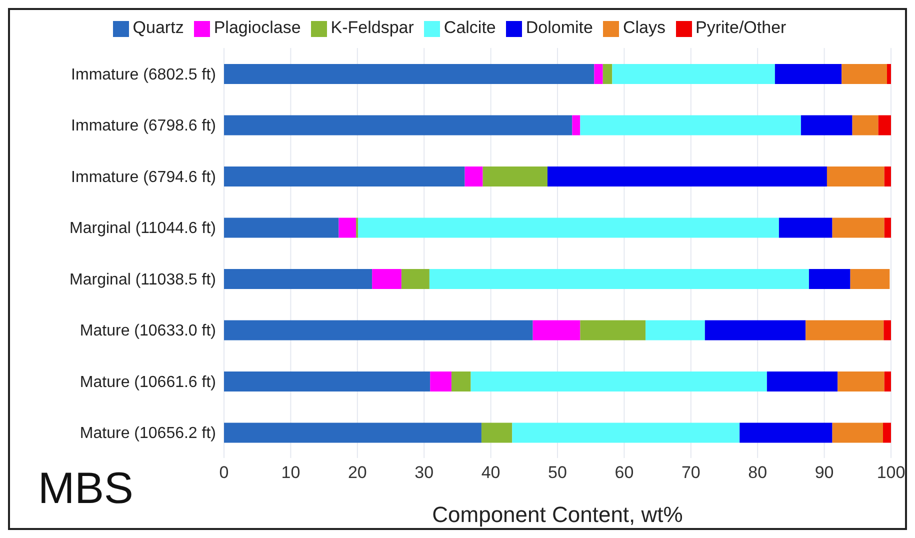 This screenshot has height=538, width=915. What do you see at coordinates (86, 489) in the screenshot?
I see `text: MBS` at bounding box center [86, 489].